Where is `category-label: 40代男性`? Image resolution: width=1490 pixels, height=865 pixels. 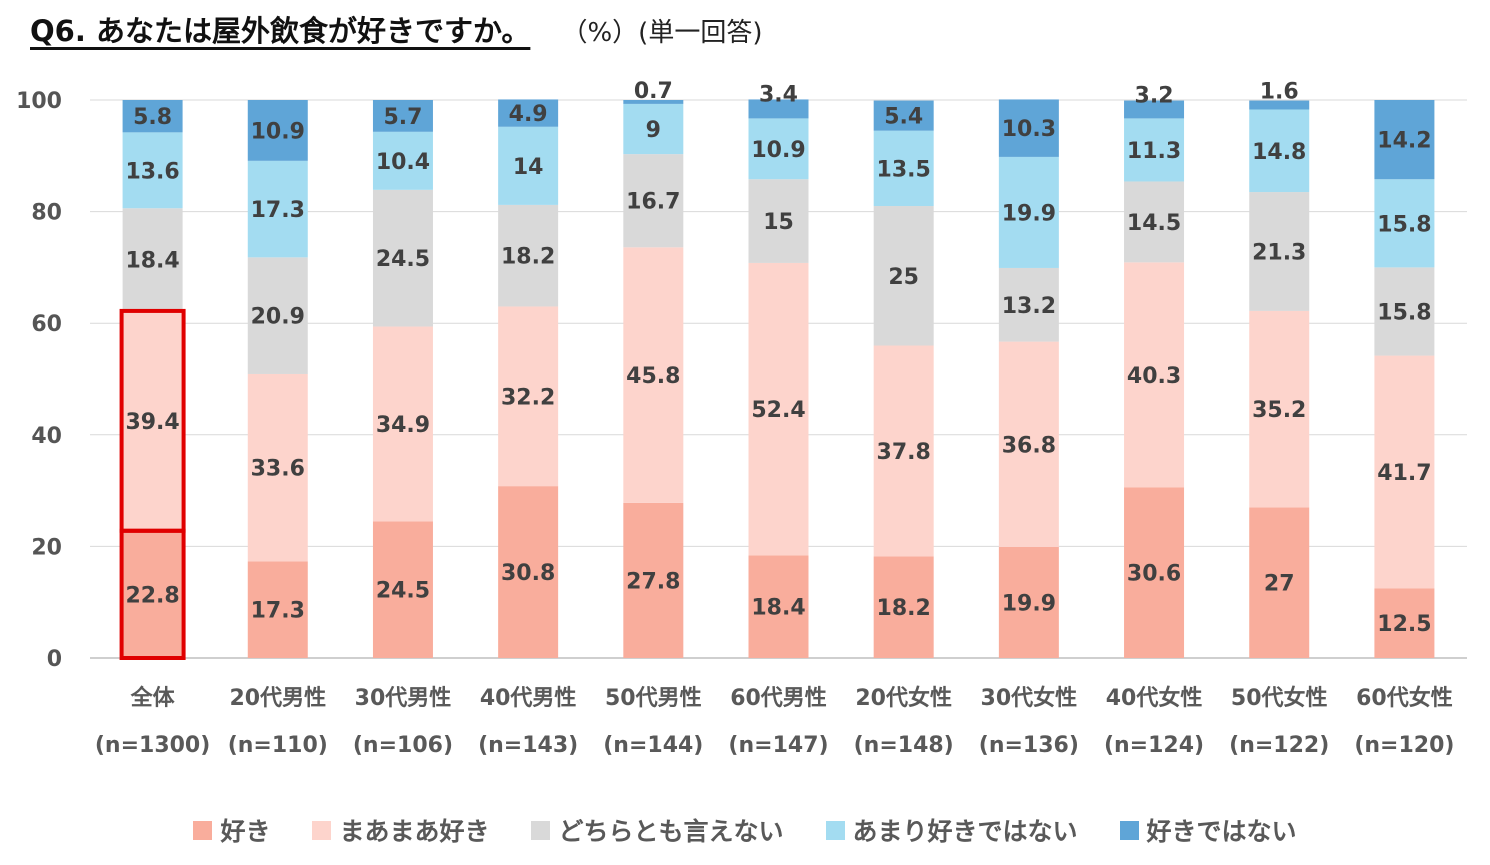
category-label: 40代男性 is located at coordinates (528, 698).